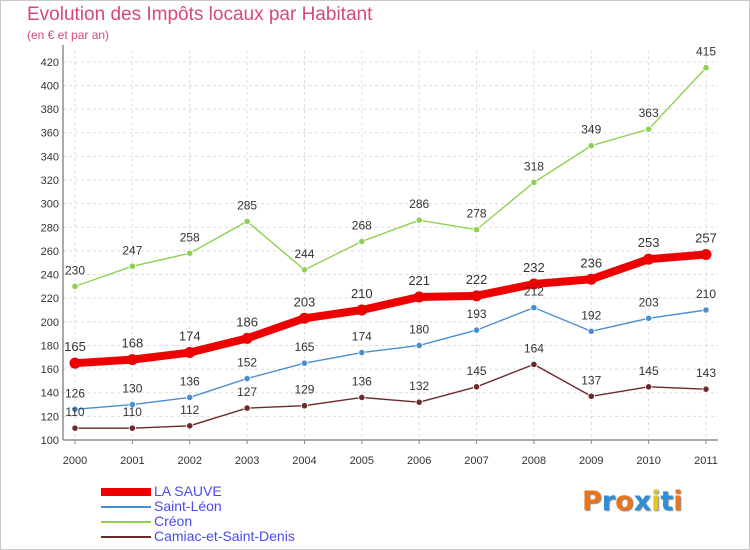 The image size is (750, 550). I want to click on data-label-saint-l-on-2003: 152, so click(247, 363).